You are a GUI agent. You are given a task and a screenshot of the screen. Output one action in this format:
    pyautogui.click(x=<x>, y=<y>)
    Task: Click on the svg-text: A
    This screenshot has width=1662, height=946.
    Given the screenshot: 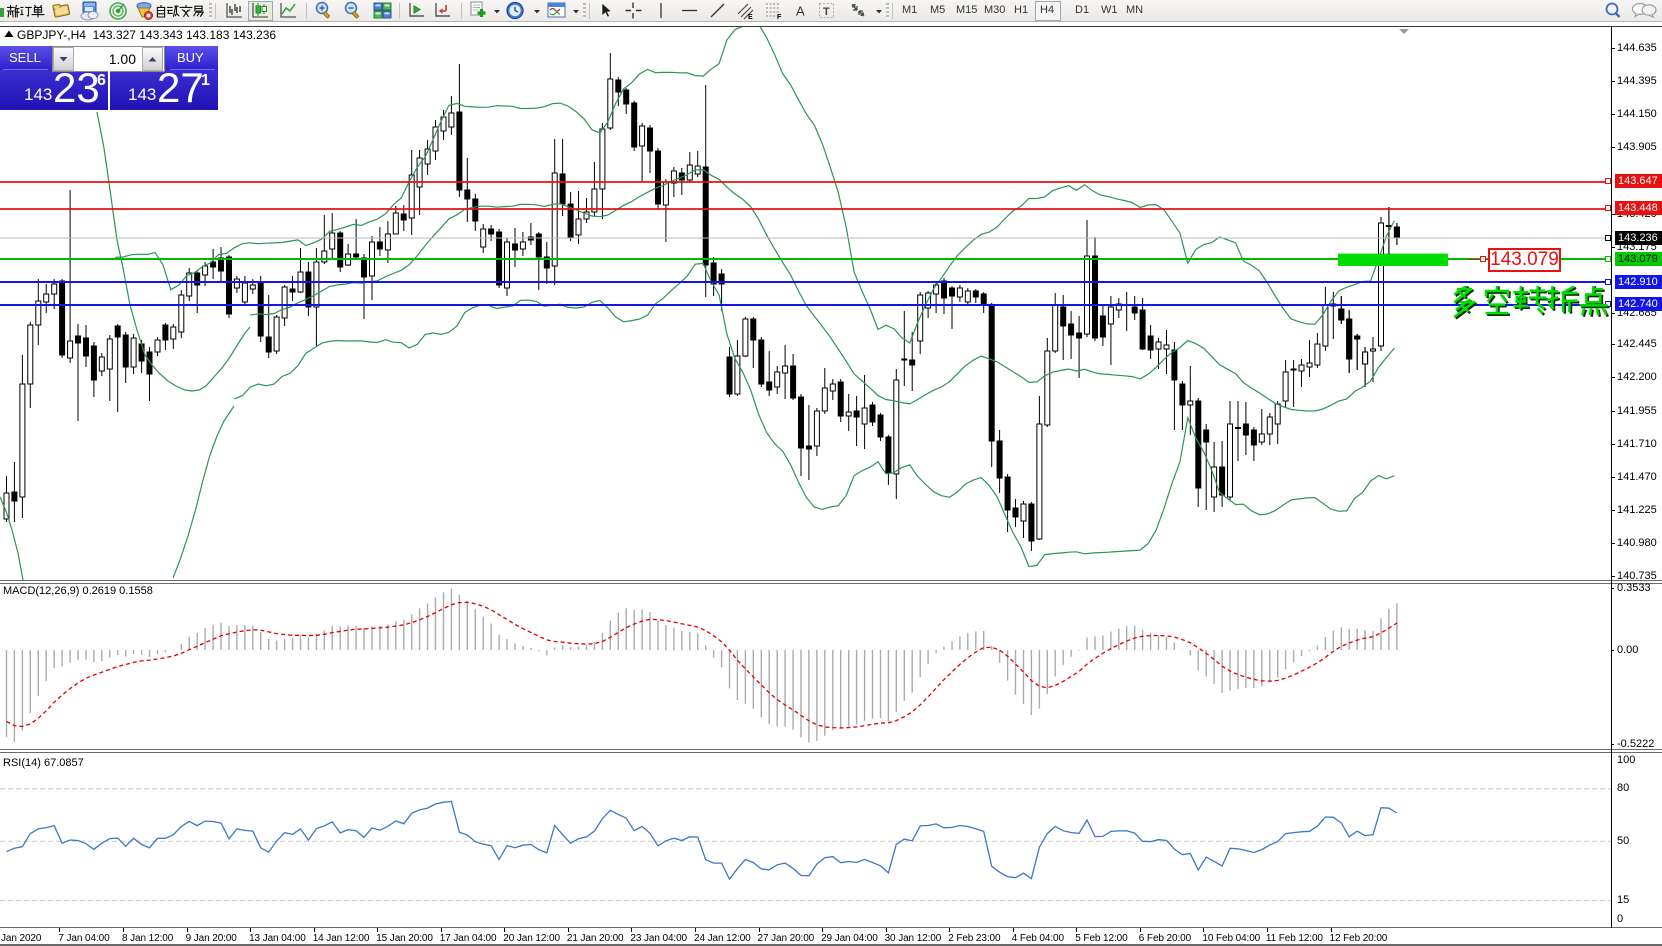 What is the action you would take?
    pyautogui.click(x=800, y=11)
    